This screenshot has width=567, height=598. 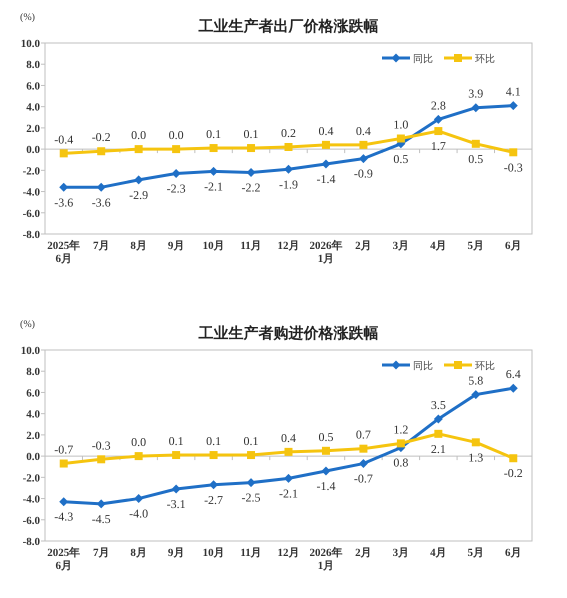 I want to click on data-label: 3.5, so click(x=438, y=405).